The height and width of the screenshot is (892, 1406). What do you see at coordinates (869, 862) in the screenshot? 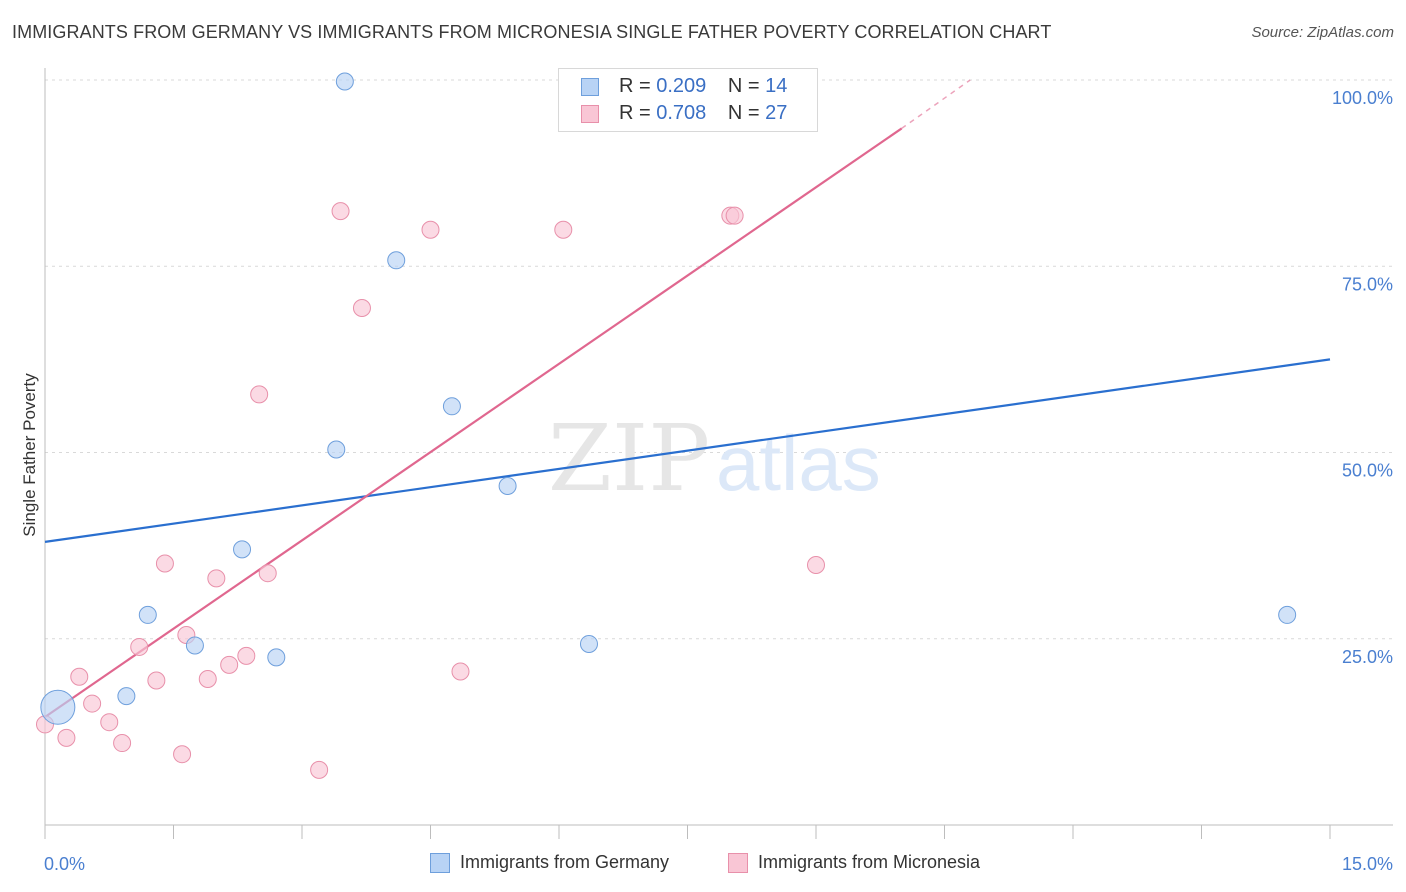
I see `bottom-legend-label-micronesia: Immigrants from Micronesia` at bounding box center [869, 862].